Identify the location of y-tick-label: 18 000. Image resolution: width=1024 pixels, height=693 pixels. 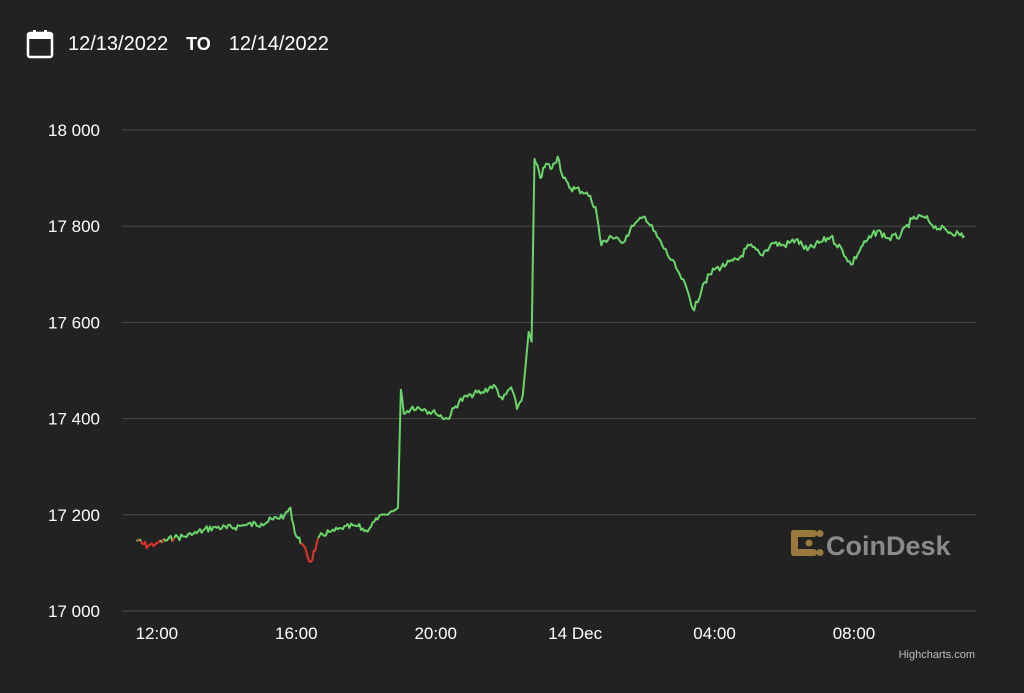
(74, 130).